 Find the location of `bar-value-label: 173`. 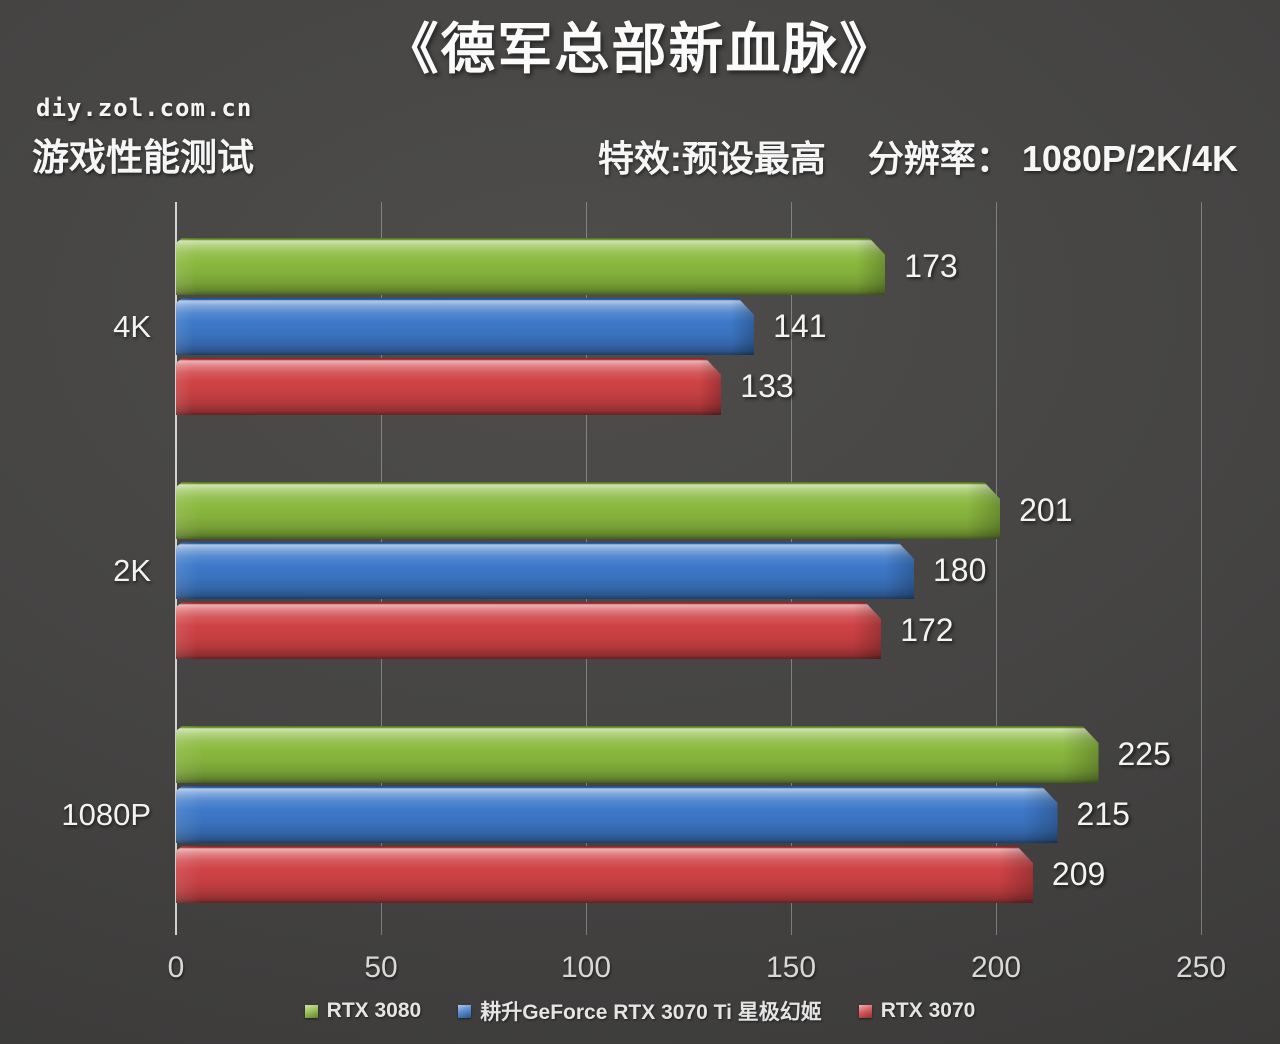

bar-value-label: 173 is located at coordinates (931, 266).